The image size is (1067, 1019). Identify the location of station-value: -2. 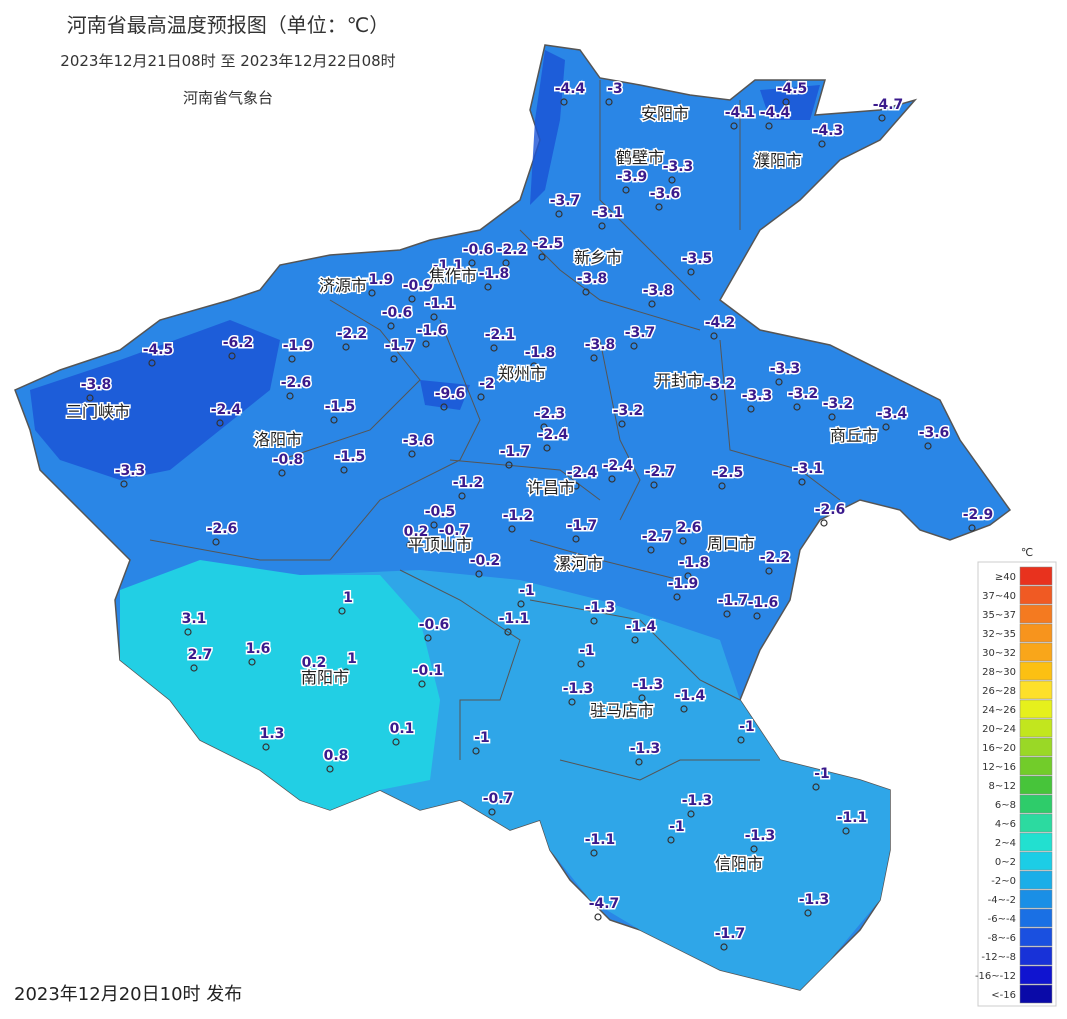
(487, 384).